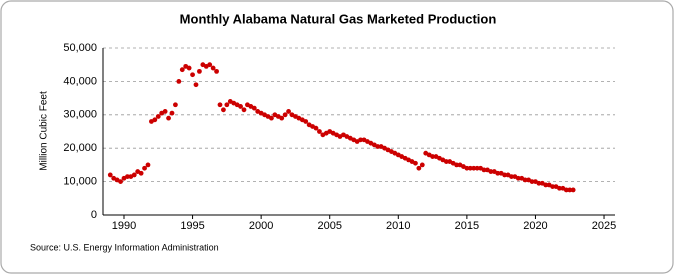 The height and width of the screenshot is (275, 675). I want to click on x-tick-label: 2015, so click(467, 226).